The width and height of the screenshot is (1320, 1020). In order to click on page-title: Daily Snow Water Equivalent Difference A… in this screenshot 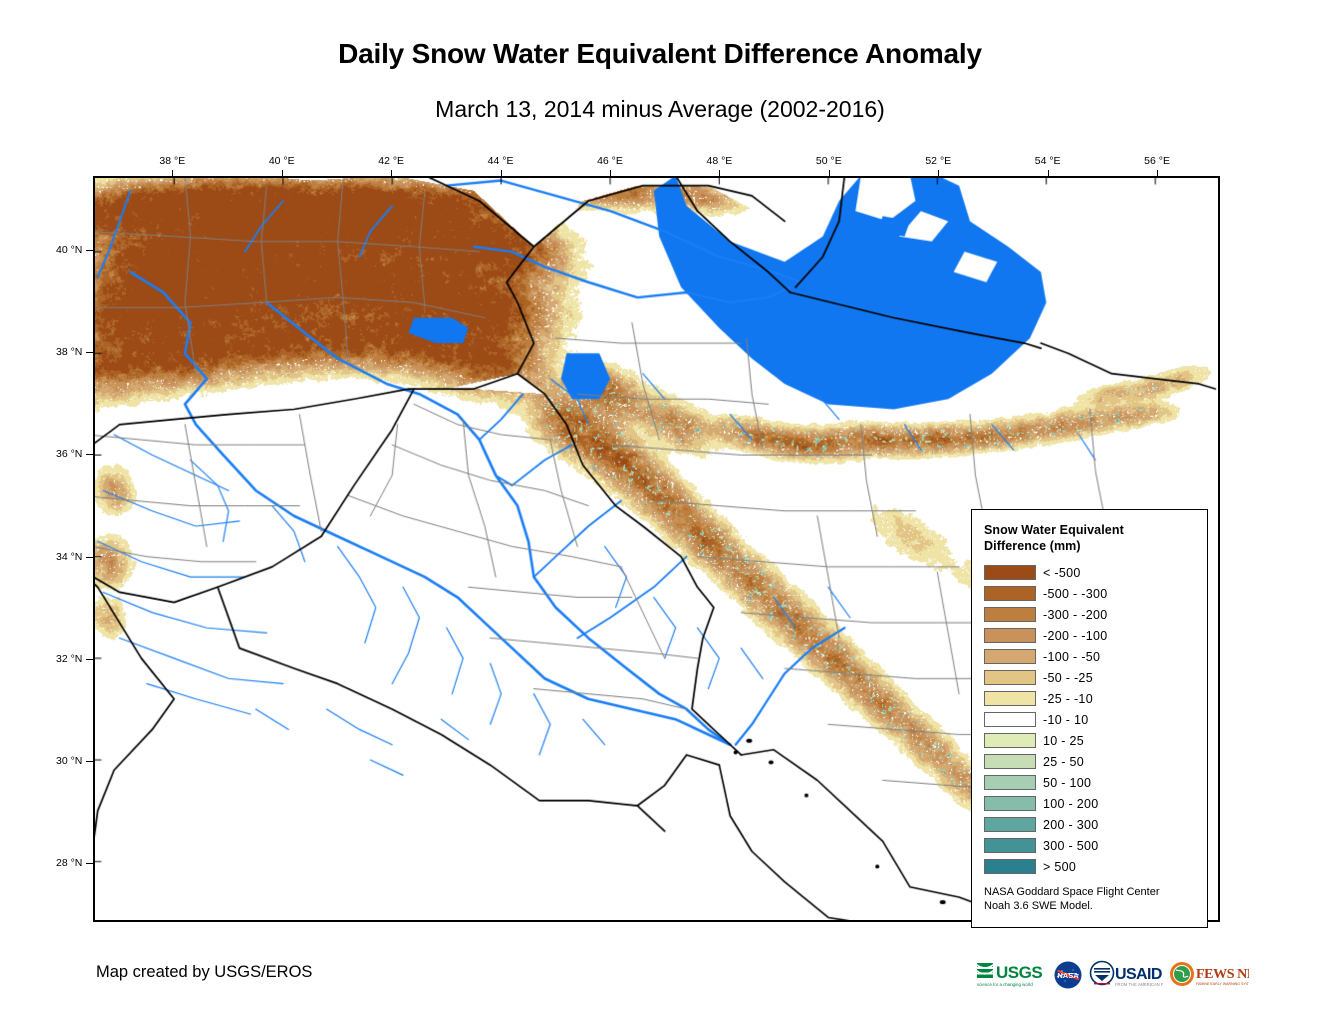, I will do `click(660, 53)`.